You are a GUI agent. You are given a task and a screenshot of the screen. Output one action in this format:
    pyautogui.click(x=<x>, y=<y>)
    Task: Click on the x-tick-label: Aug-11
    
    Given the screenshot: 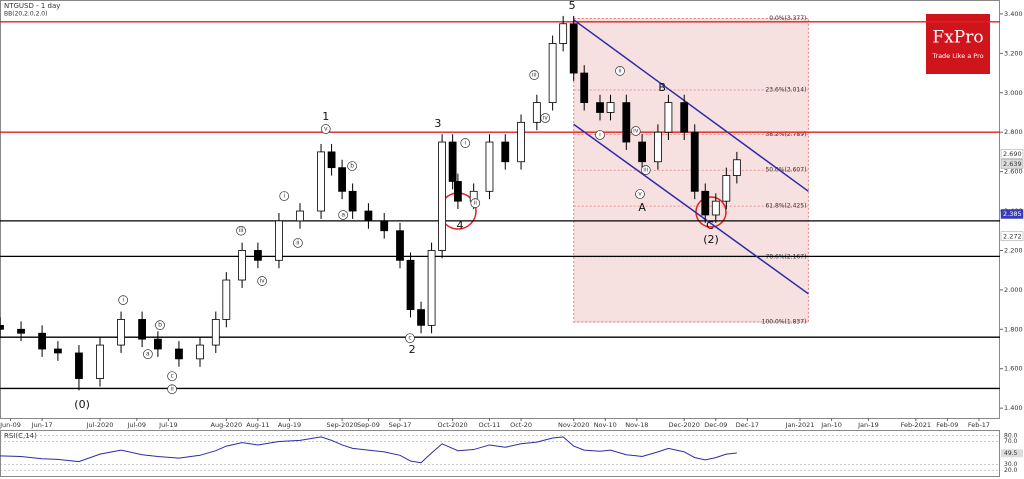 What is the action you would take?
    pyautogui.click(x=257, y=425)
    